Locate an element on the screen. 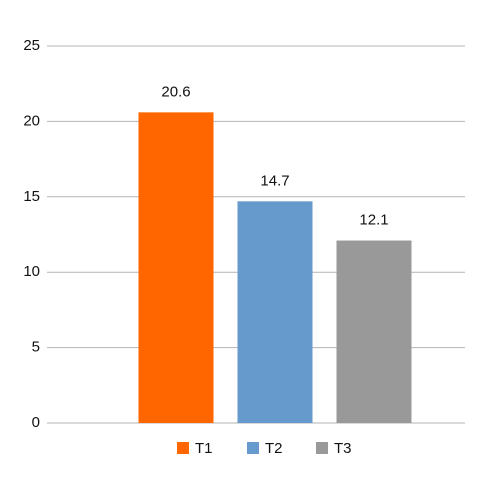  y-tick-label: 20 is located at coordinates (31, 120).